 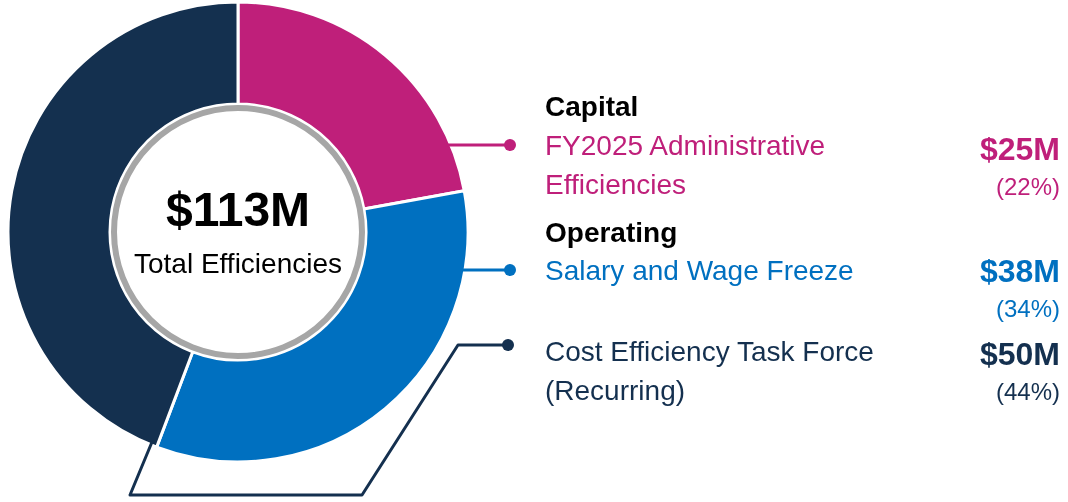 I want to click on text: Capital, so click(x=592, y=106).